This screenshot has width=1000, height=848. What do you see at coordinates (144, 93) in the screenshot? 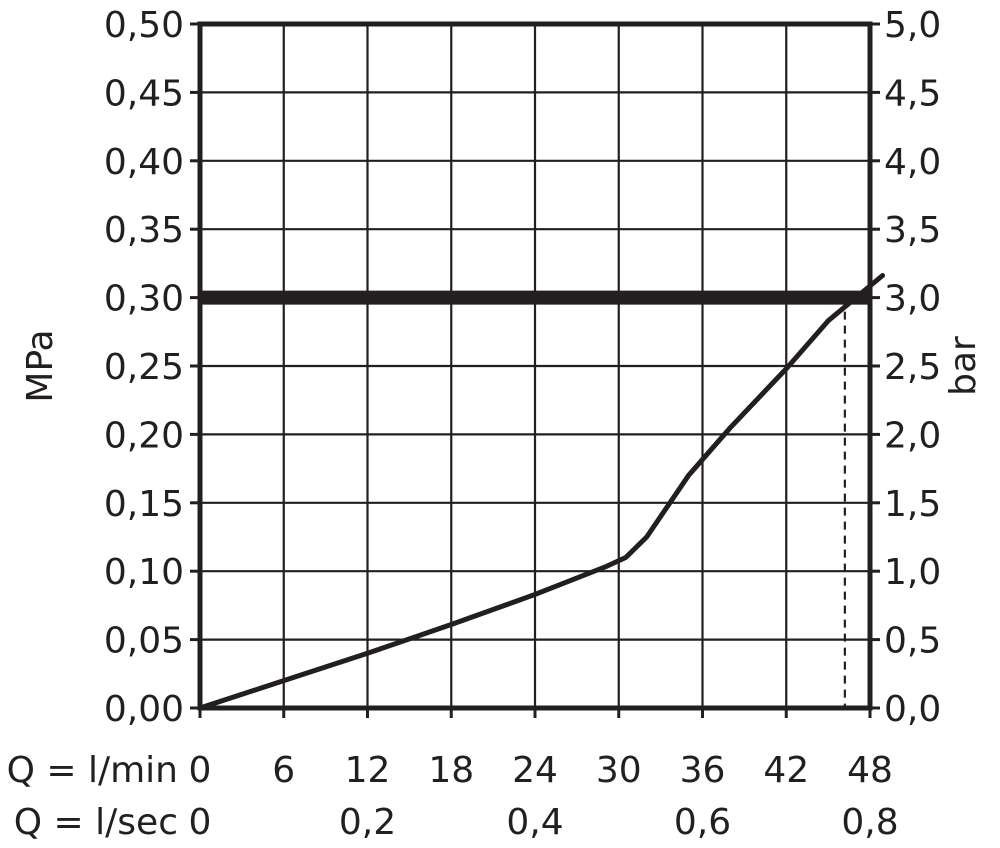
I see `left-tick-label: 0,45` at bounding box center [144, 93].